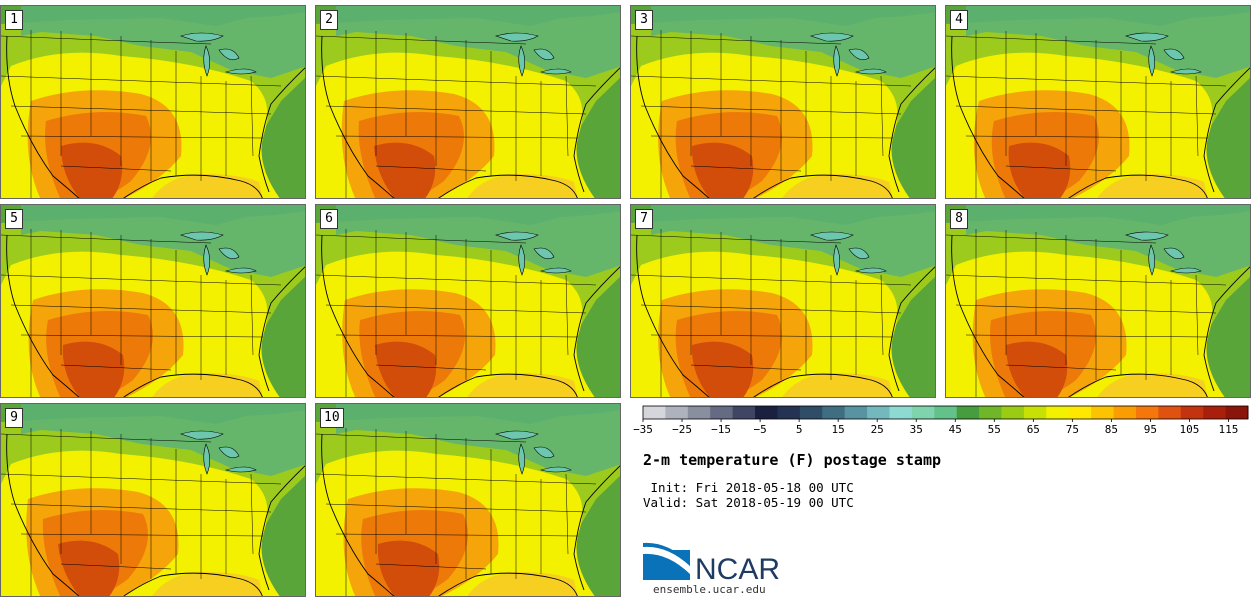  I want to click on forecast-map-panel: 1, so click(153, 102).